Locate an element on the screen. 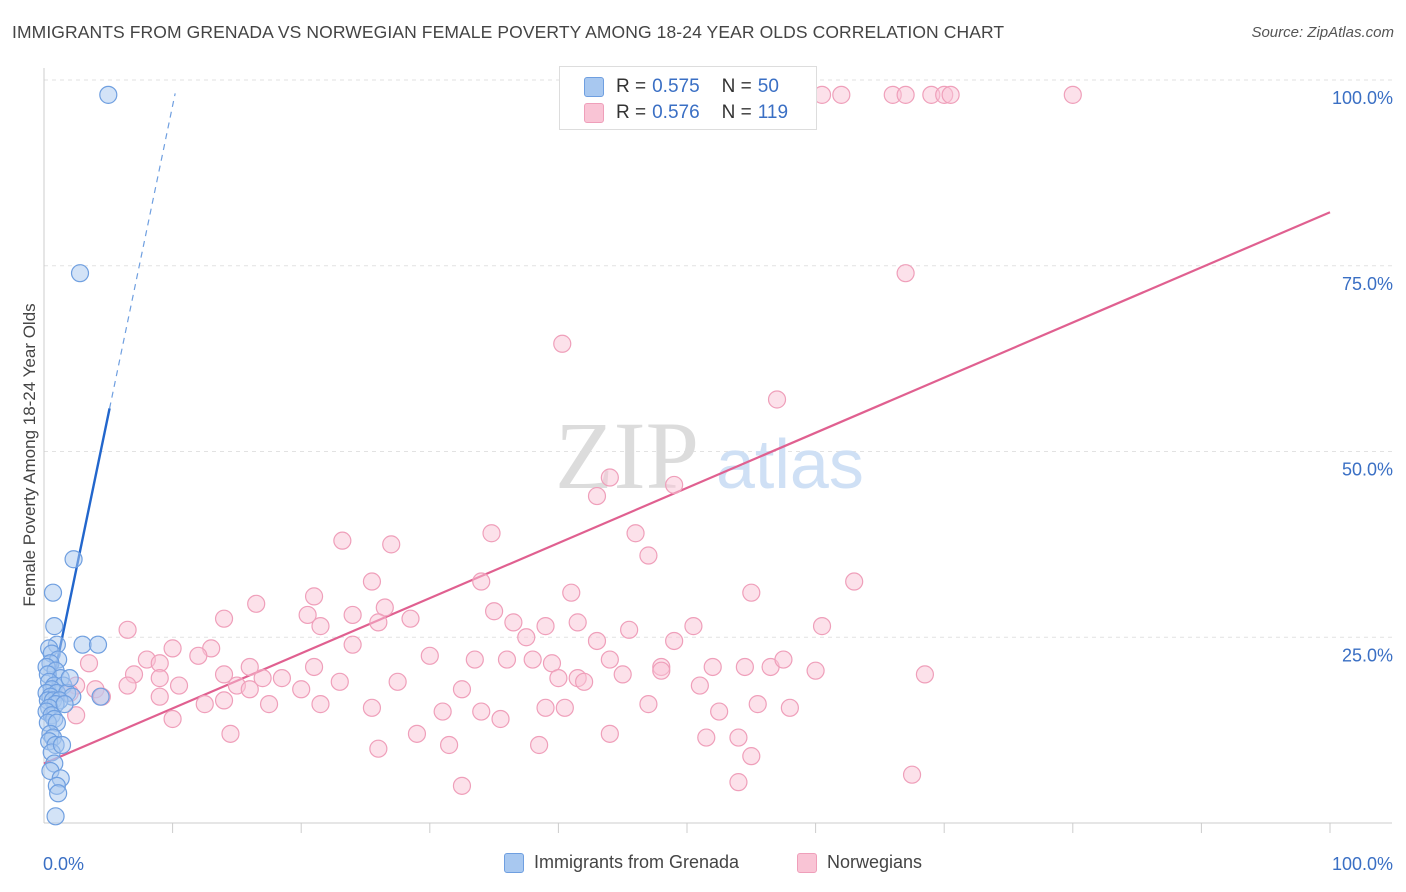 Image resolution: width=1406 pixels, height=892 pixels. r-value: 0.575 is located at coordinates (676, 86).